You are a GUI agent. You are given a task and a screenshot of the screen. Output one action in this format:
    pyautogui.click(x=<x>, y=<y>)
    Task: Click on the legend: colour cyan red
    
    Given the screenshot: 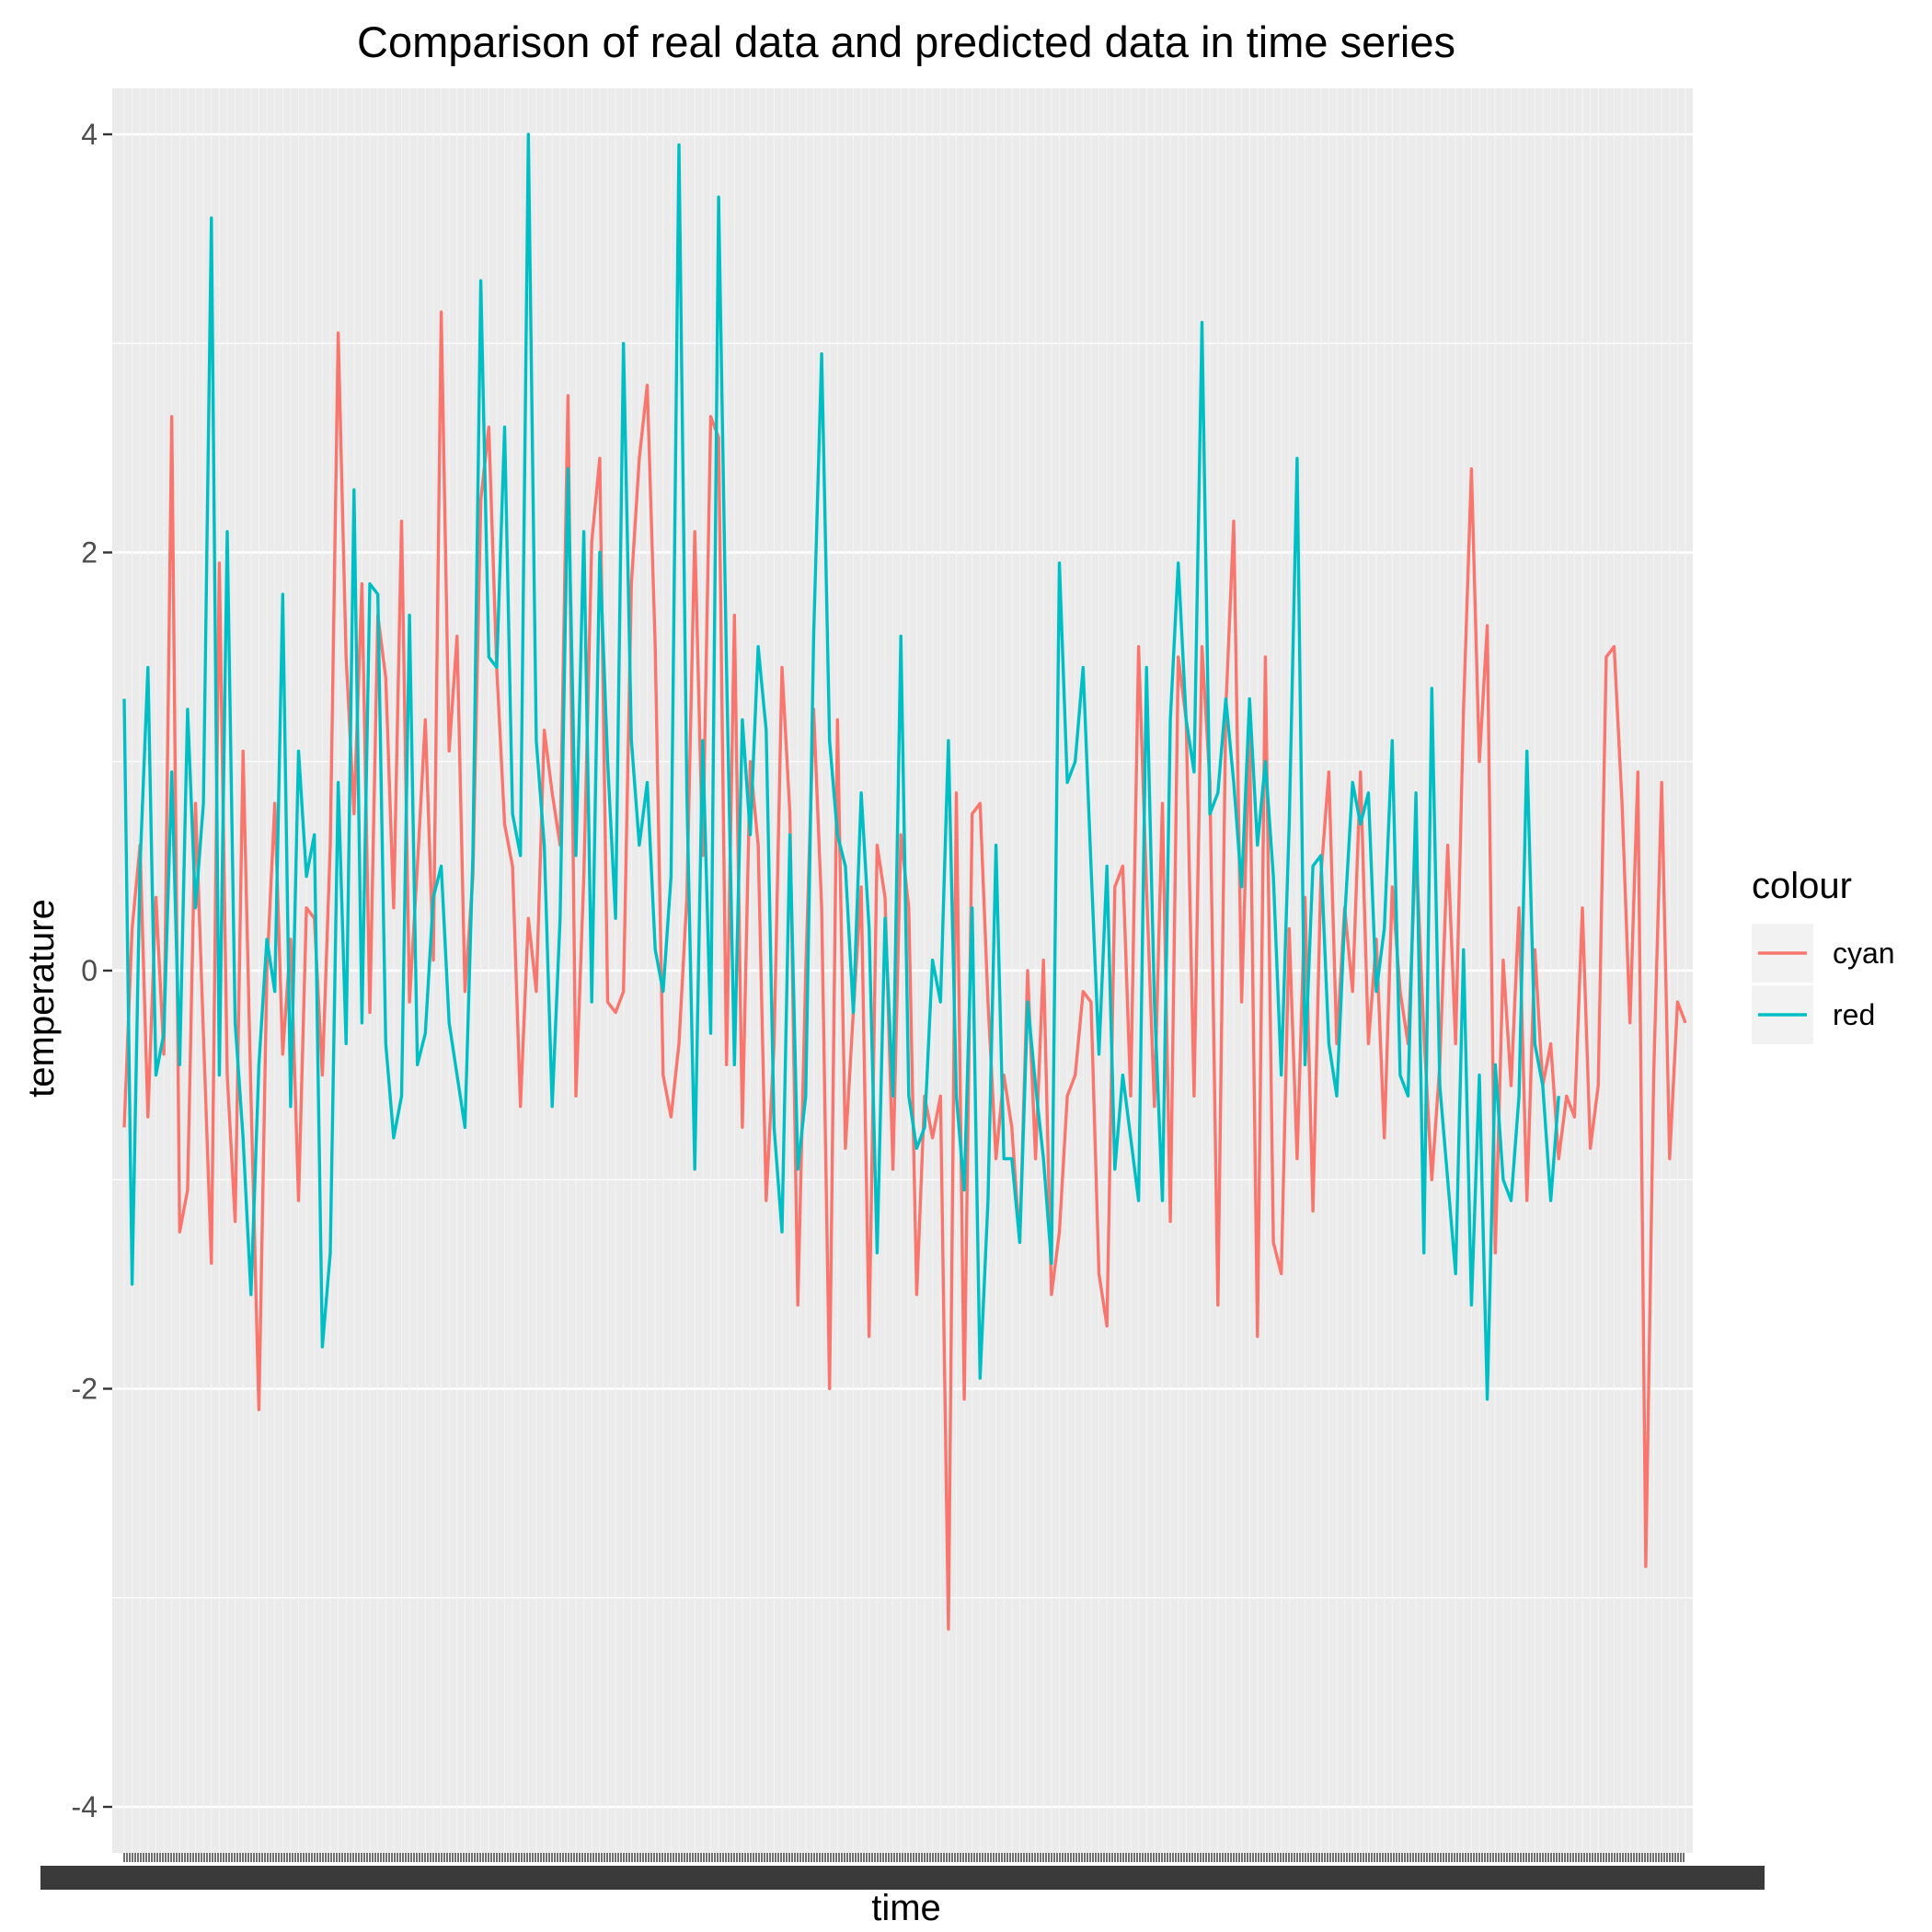 What is the action you would take?
    pyautogui.click(x=1823, y=955)
    